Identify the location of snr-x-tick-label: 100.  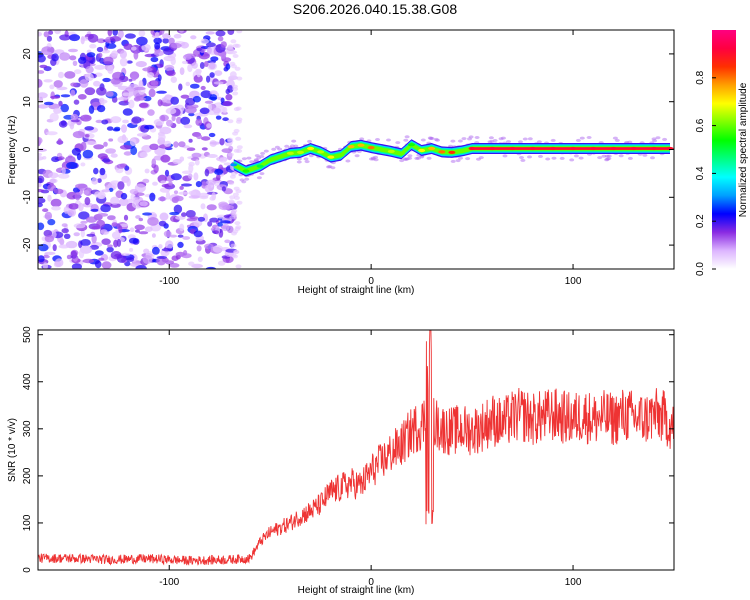
(573, 582).